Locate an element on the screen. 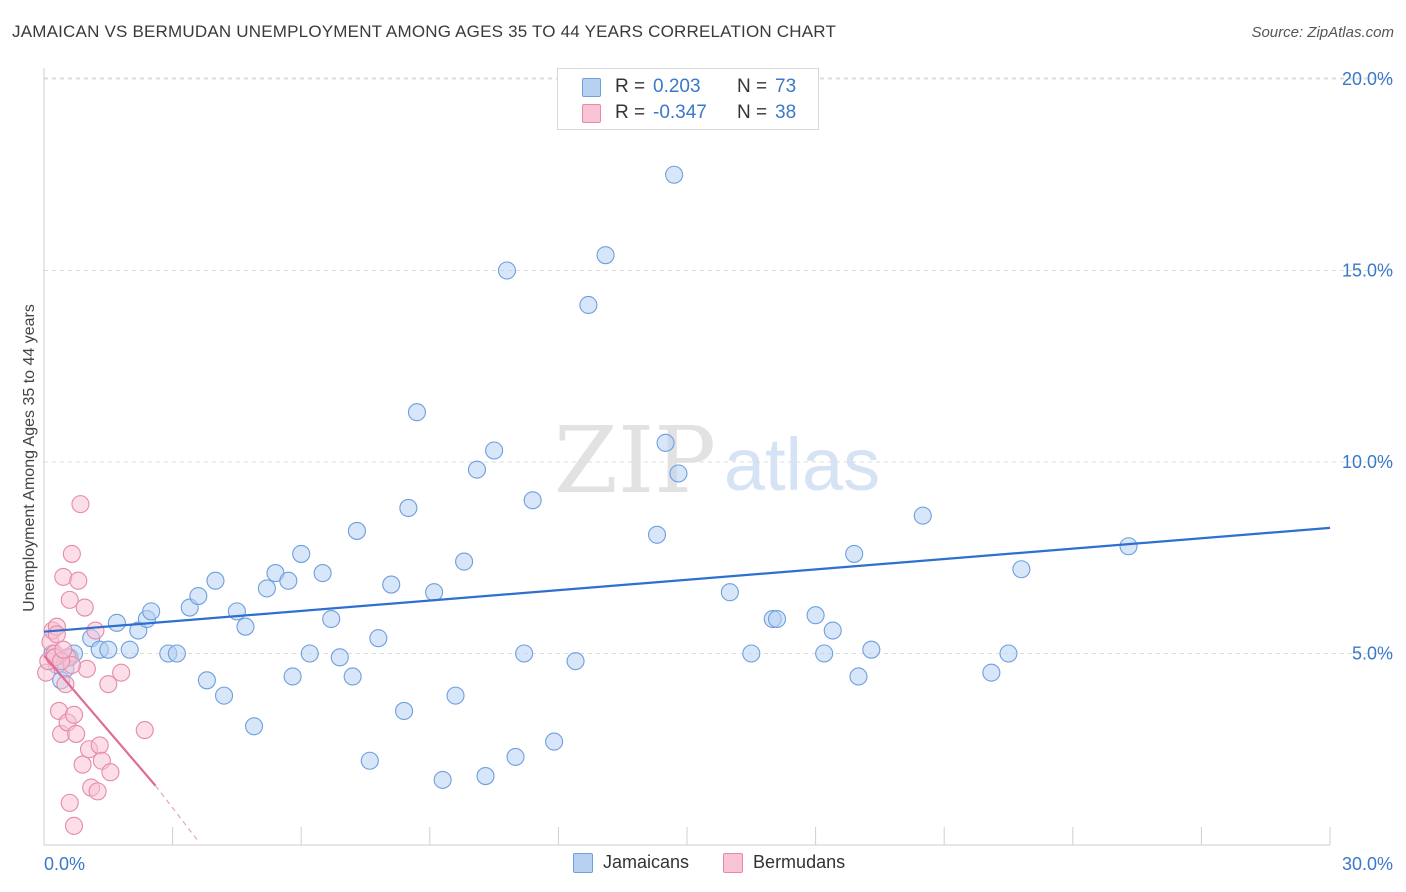 The image size is (1406, 892). watermark-atlas: atlas is located at coordinates (802, 464).